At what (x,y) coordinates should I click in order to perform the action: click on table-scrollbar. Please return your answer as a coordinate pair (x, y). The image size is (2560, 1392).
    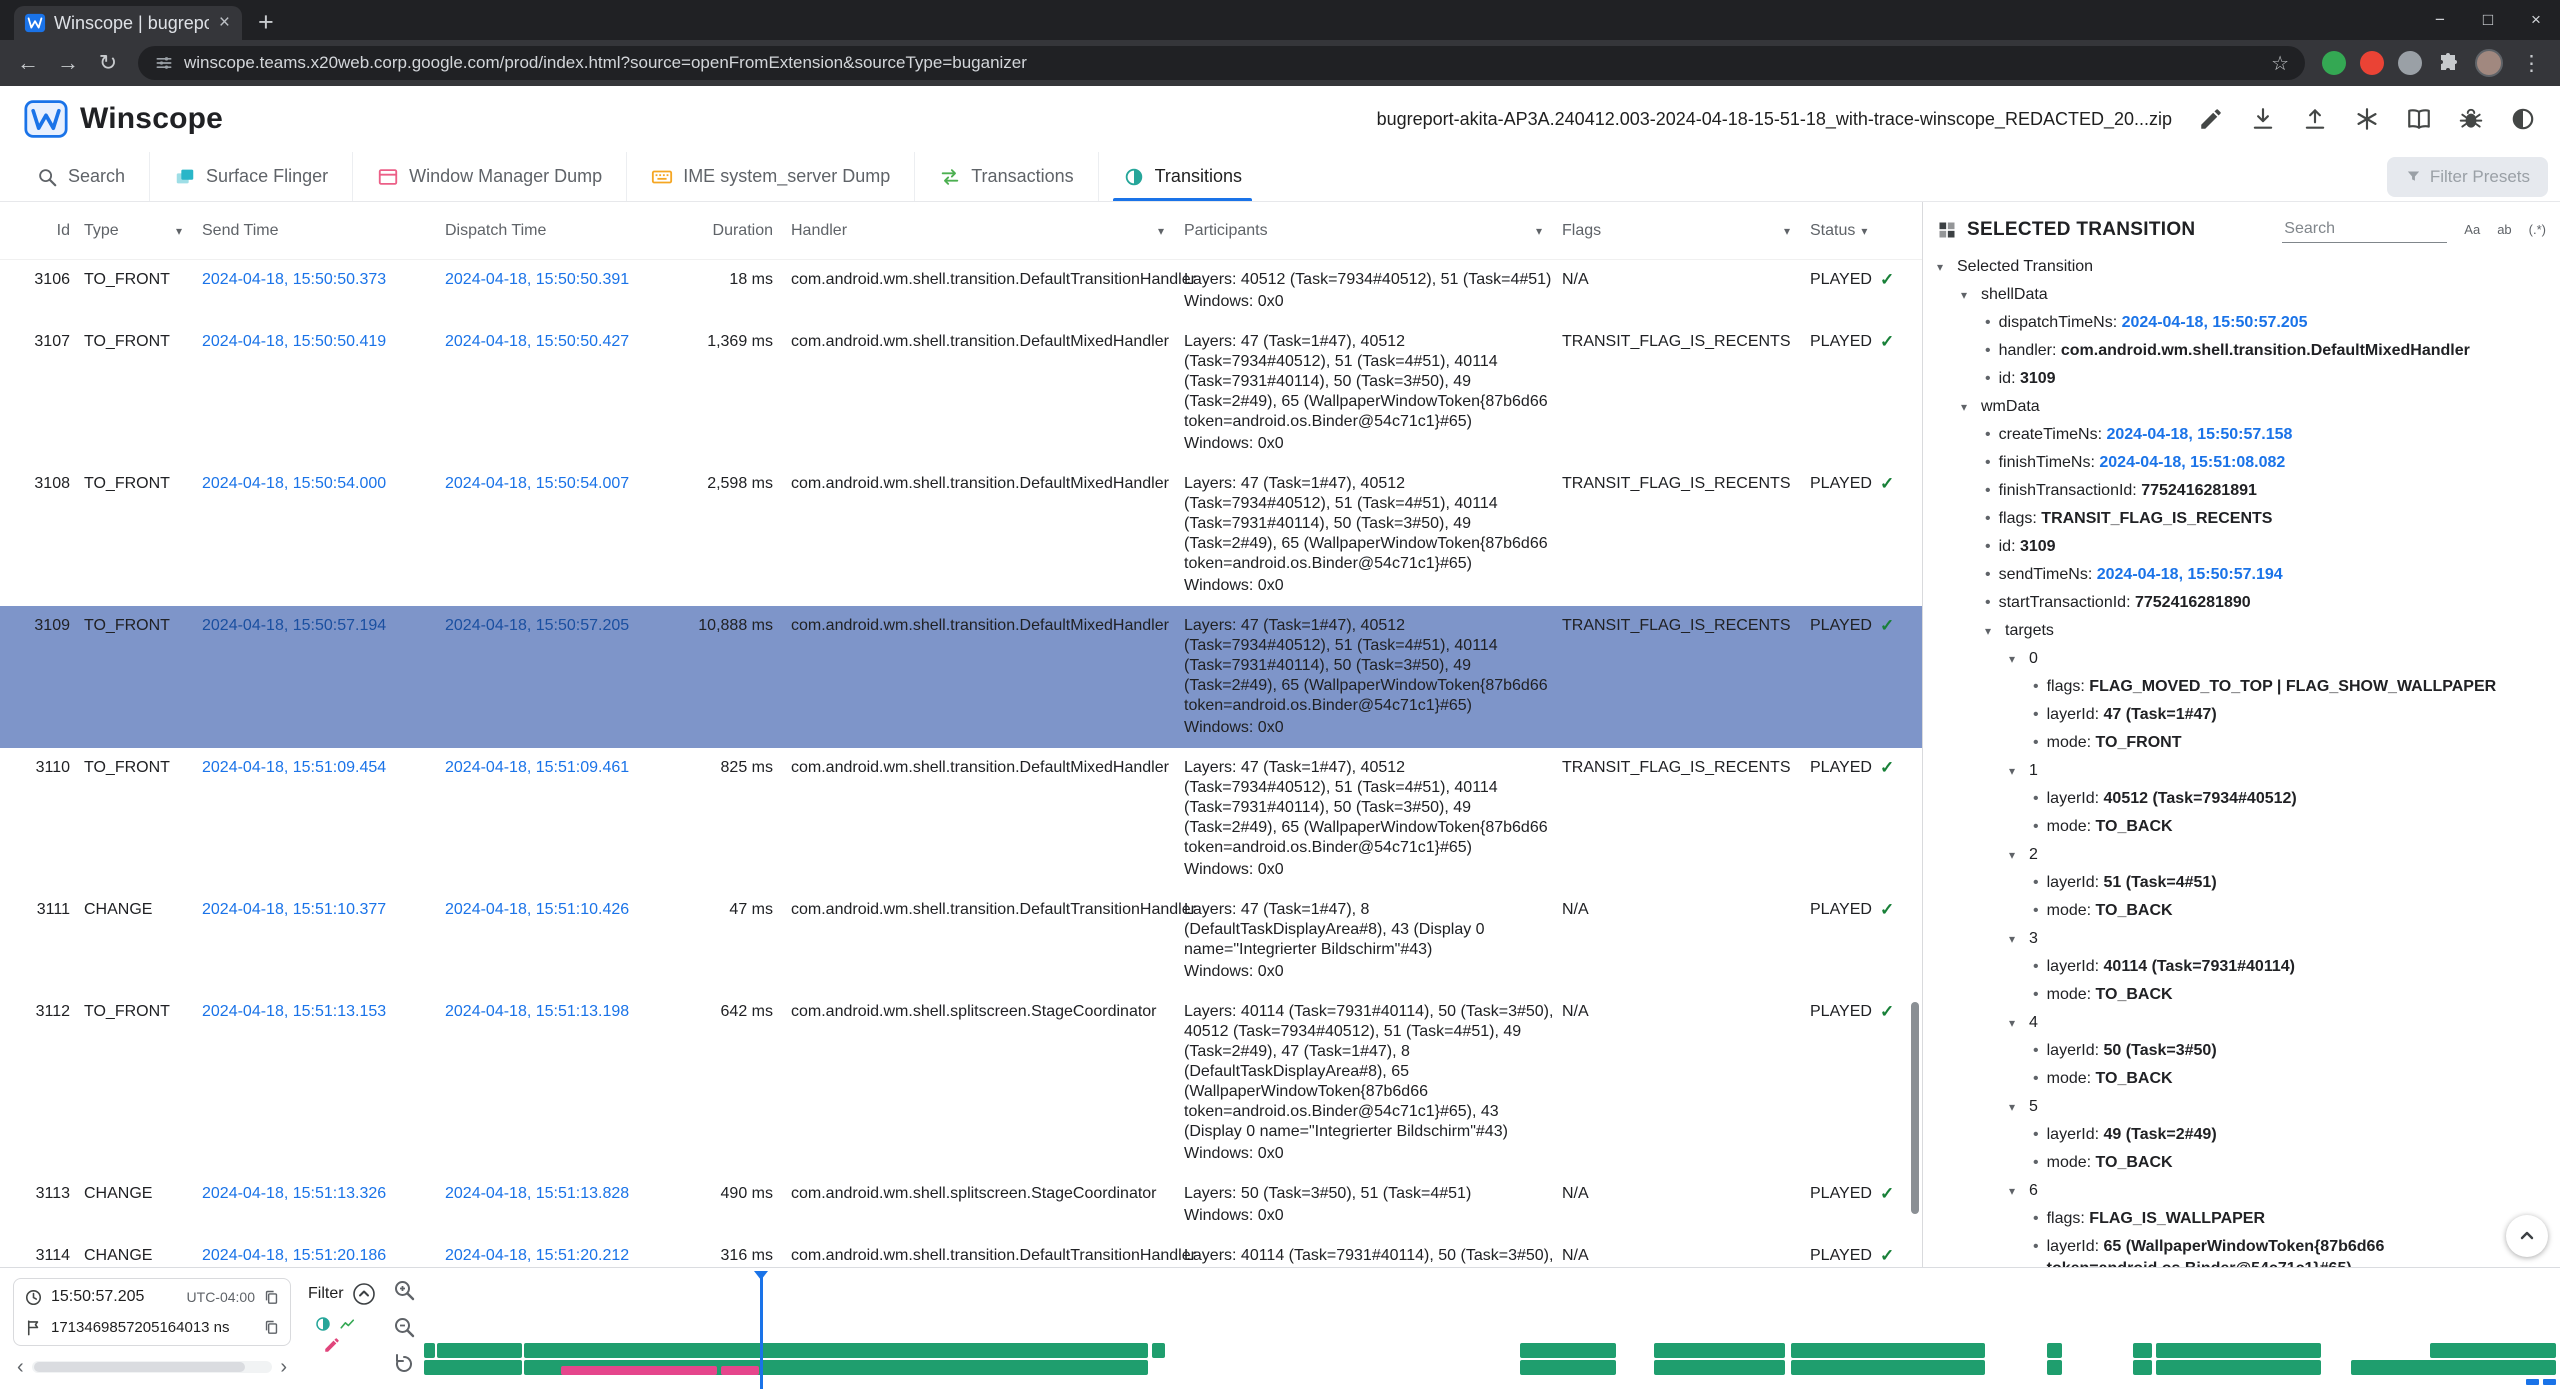
    Looking at the image, I should click on (1915, 1108).